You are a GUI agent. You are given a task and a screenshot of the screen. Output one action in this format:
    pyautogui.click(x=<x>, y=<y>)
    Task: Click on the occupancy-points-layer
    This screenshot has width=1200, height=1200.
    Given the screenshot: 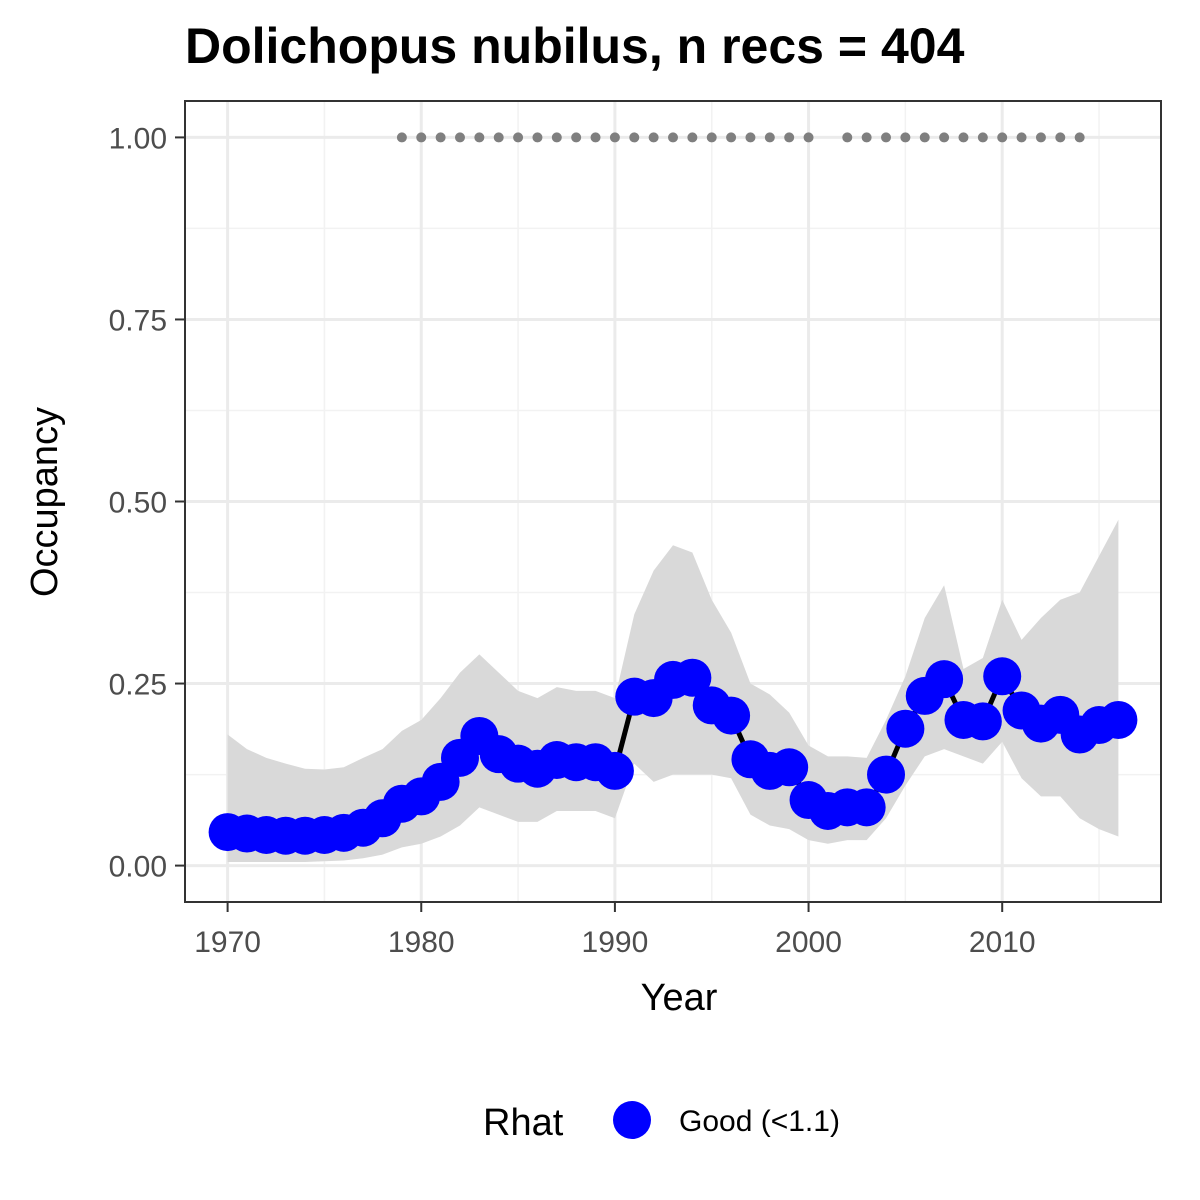 What is the action you would take?
    pyautogui.click(x=673, y=756)
    